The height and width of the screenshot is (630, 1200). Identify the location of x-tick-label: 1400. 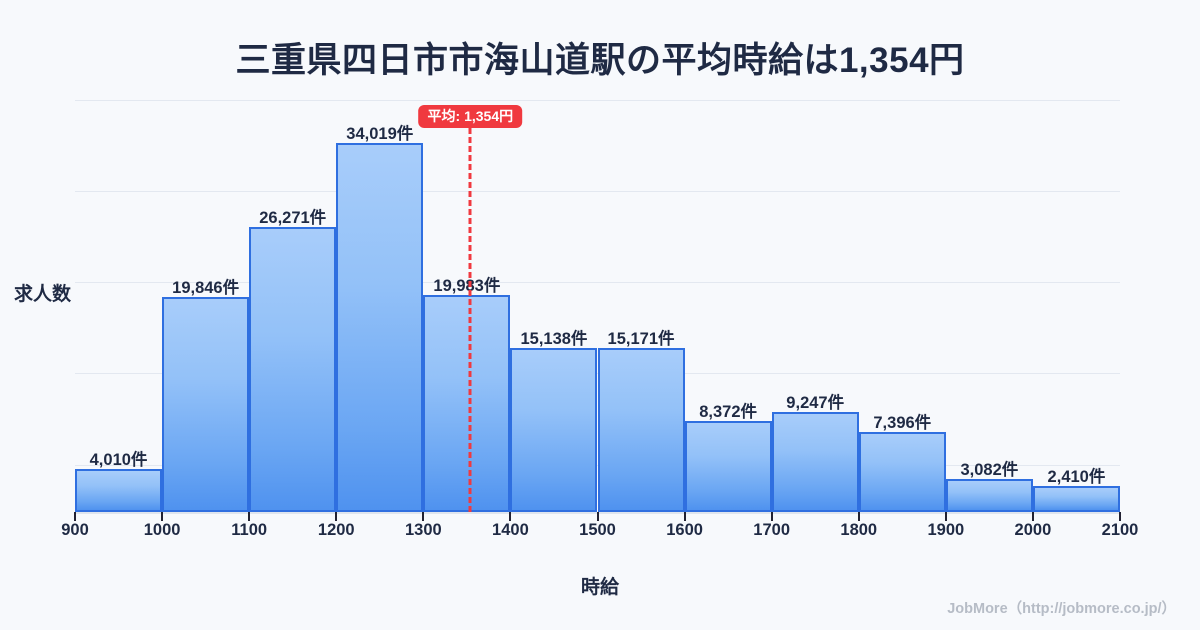
(510, 530).